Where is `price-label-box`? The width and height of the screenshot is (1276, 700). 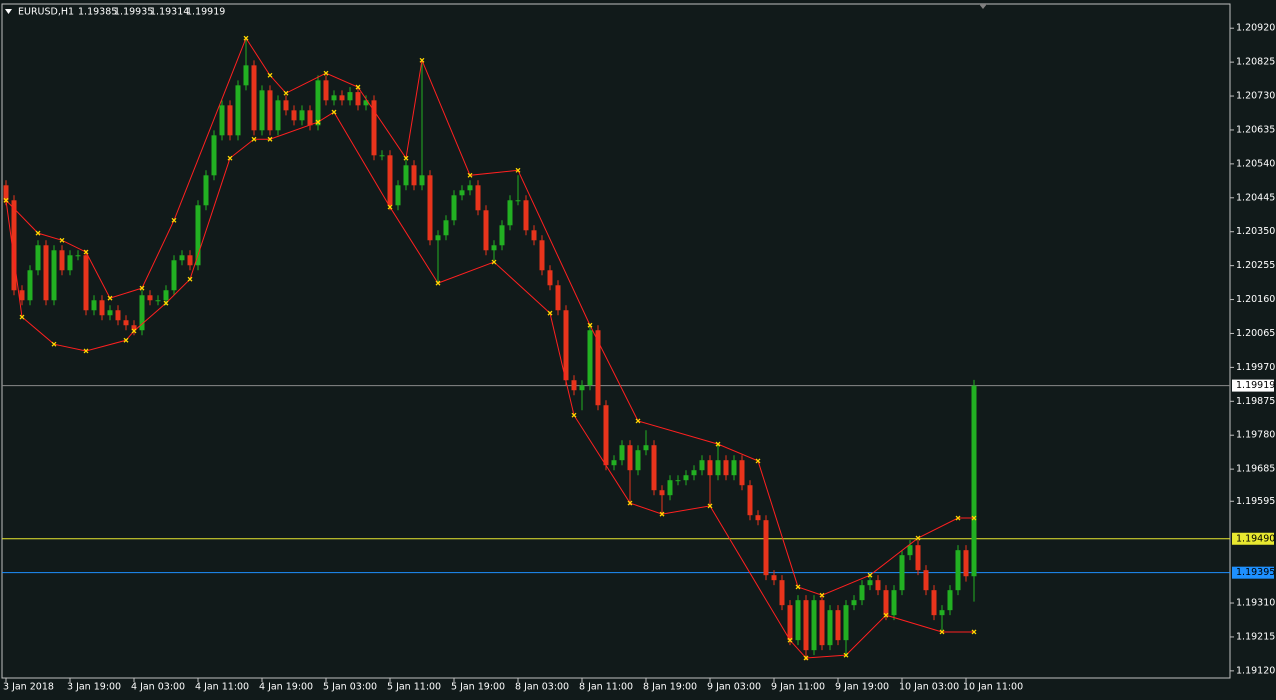
price-label-box is located at coordinates (1253, 385).